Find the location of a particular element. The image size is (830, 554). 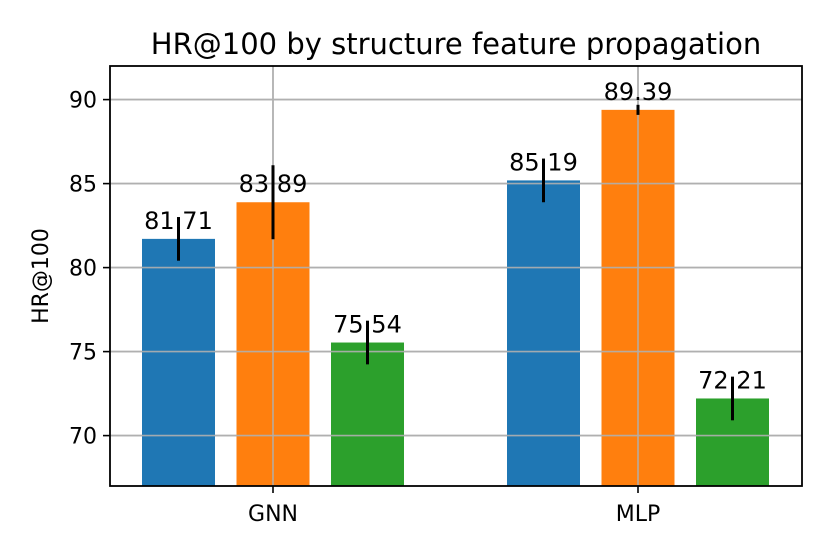

bar-value-label: 72.21 is located at coordinates (732, 380).